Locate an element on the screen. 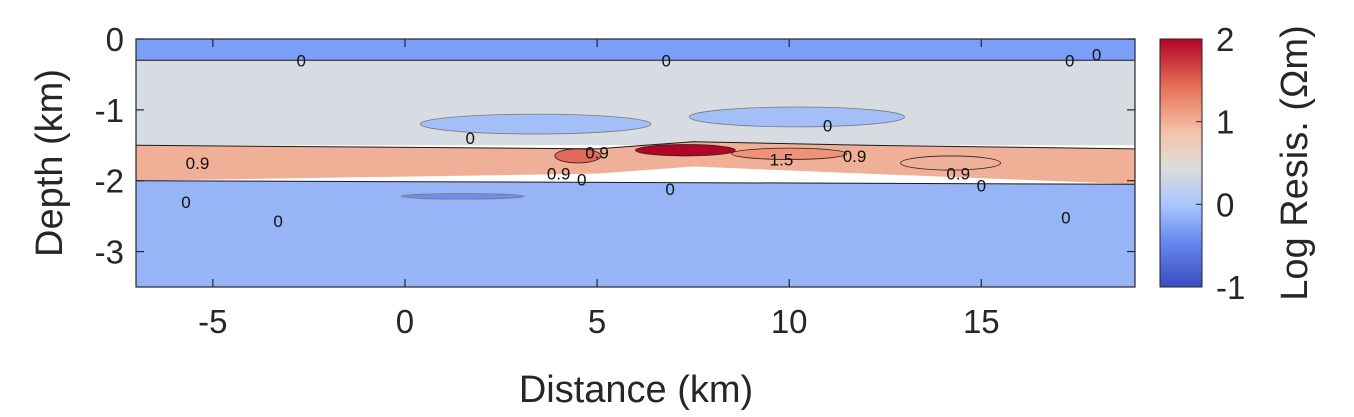  contour-label: 1.5 is located at coordinates (782, 159).